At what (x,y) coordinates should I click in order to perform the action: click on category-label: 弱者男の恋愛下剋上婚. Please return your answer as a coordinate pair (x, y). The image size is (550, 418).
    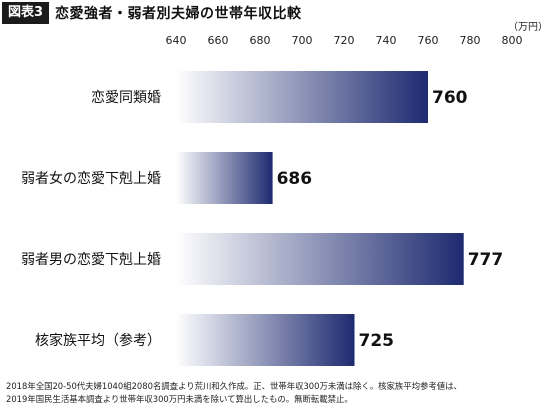
    Looking at the image, I should click on (91, 259).